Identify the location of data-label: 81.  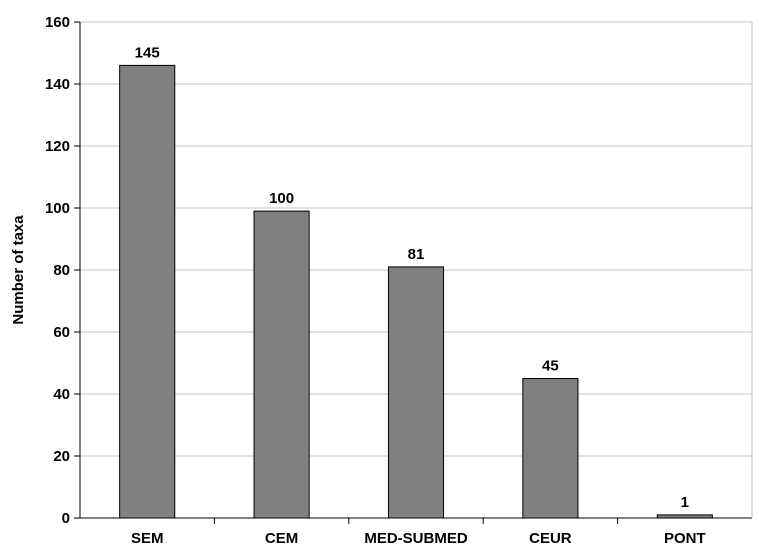
(416, 254).